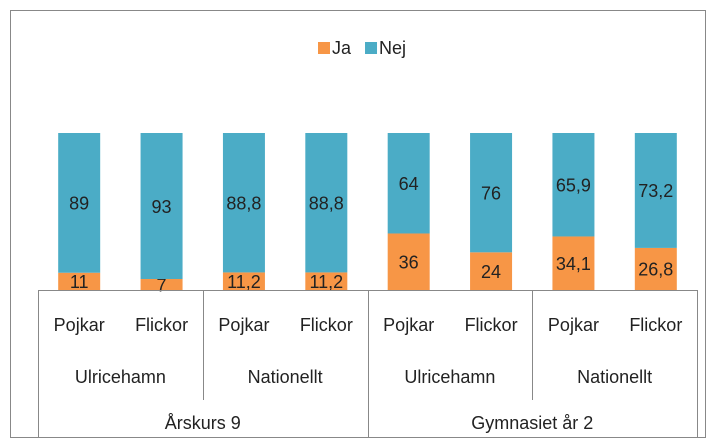 This screenshot has width=716, height=448. I want to click on legend-label: Nej, so click(392, 48).